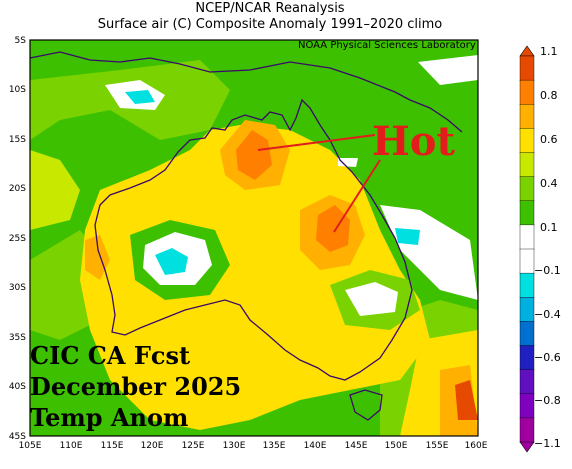  Describe the element at coordinates (476, 446) in the screenshot. I see `lon-label: 160E` at that location.